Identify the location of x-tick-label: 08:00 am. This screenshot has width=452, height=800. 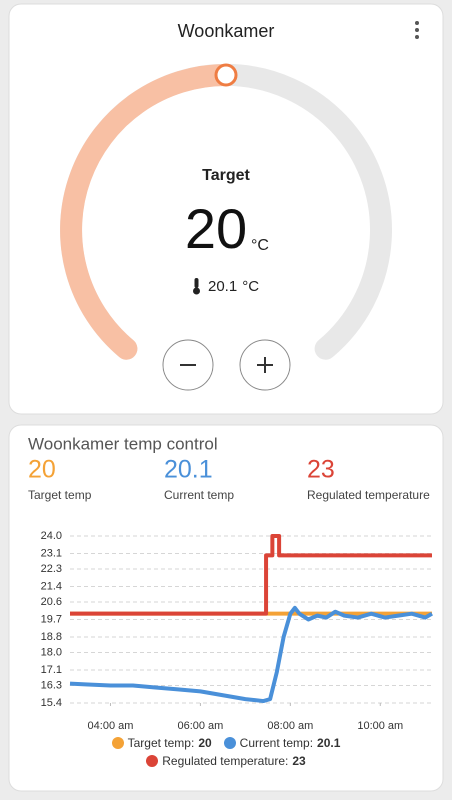
(290, 726).